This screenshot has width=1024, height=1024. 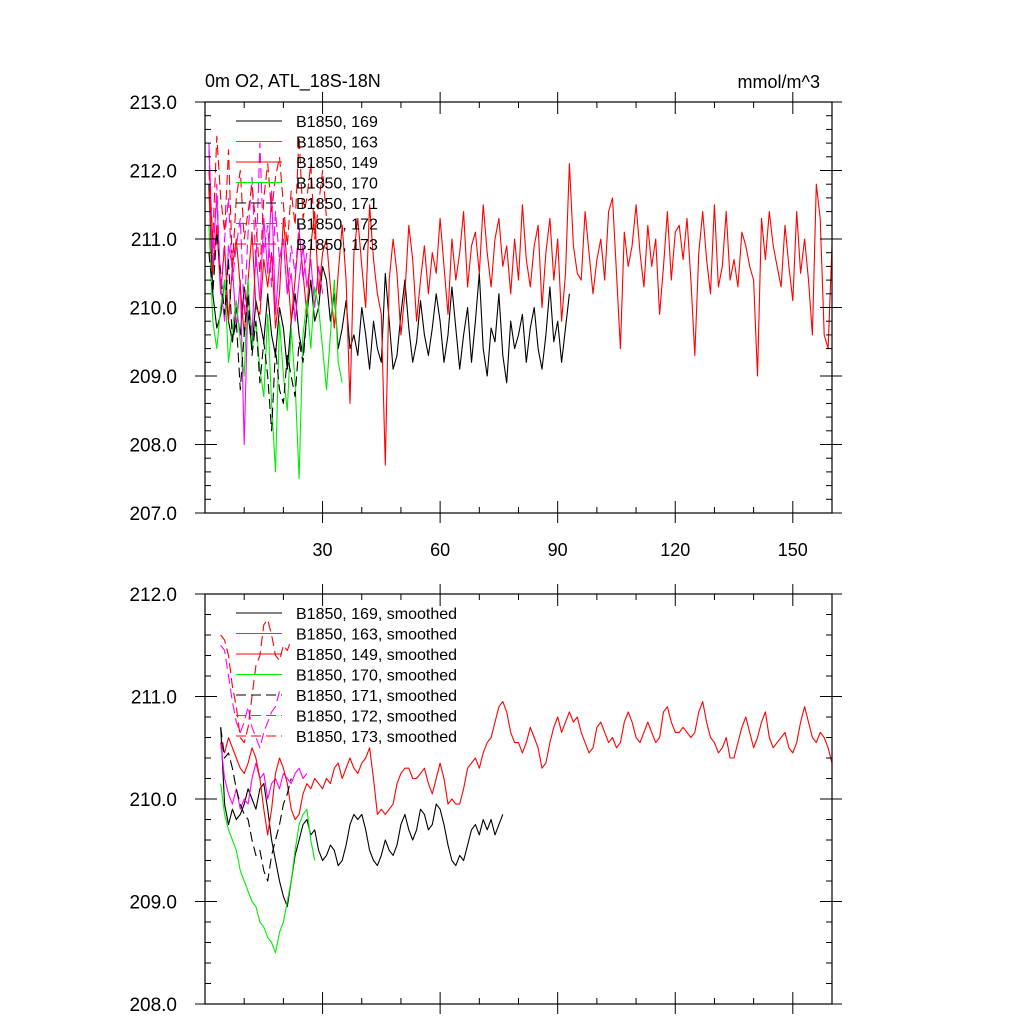 What do you see at coordinates (376, 717) in the screenshot?
I see `legend-label-5: B1850, 172, smoothed` at bounding box center [376, 717].